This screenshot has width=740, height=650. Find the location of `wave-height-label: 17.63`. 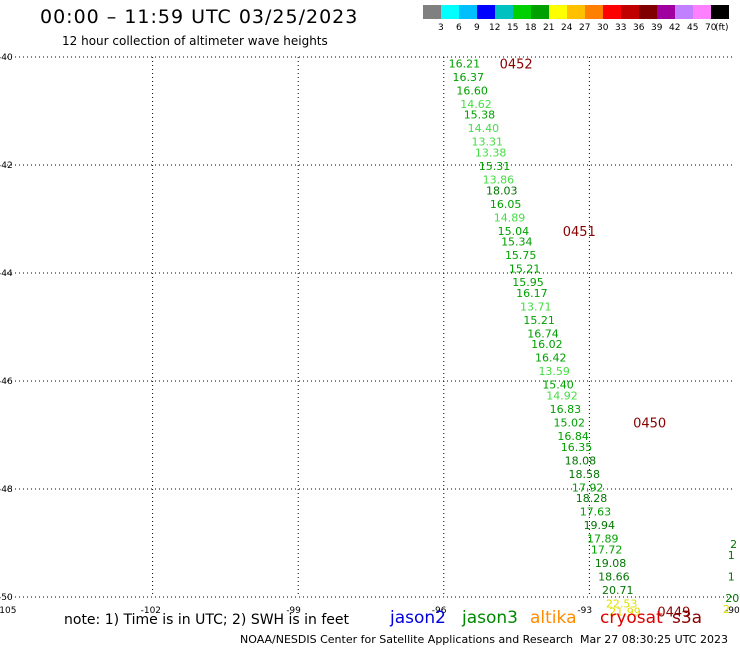

wave-height-label: 17.63 is located at coordinates (596, 512).